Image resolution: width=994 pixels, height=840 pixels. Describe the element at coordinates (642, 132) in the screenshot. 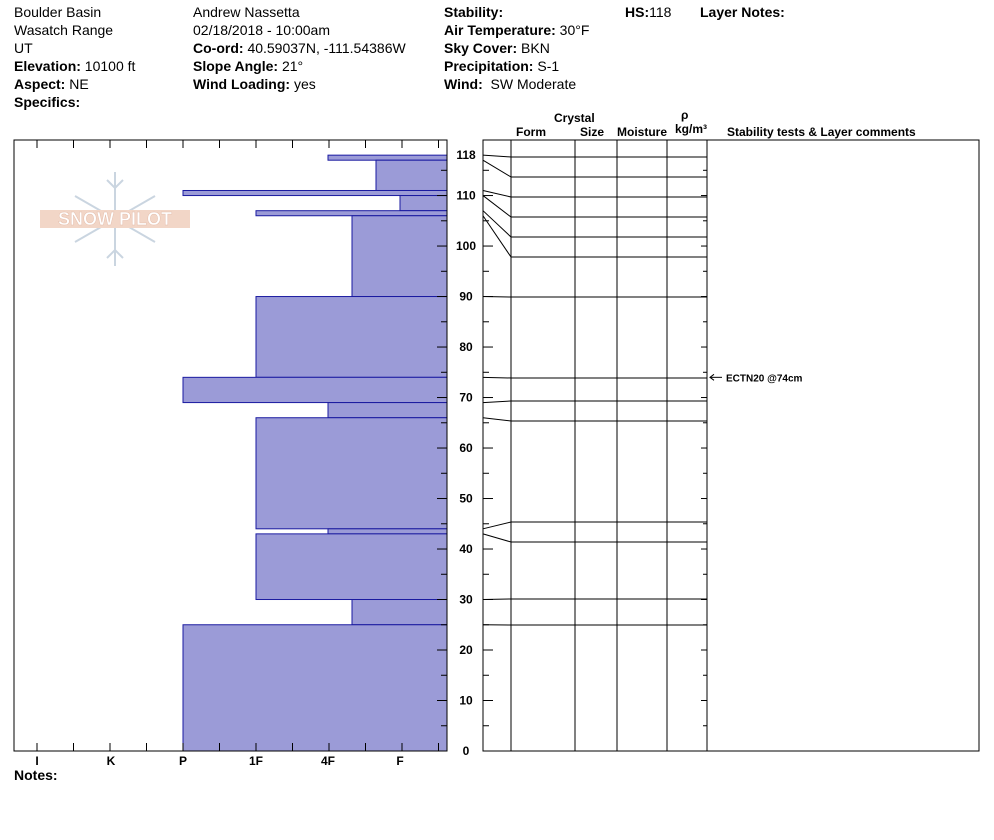

I see `moisture-title: Moisture` at that location.